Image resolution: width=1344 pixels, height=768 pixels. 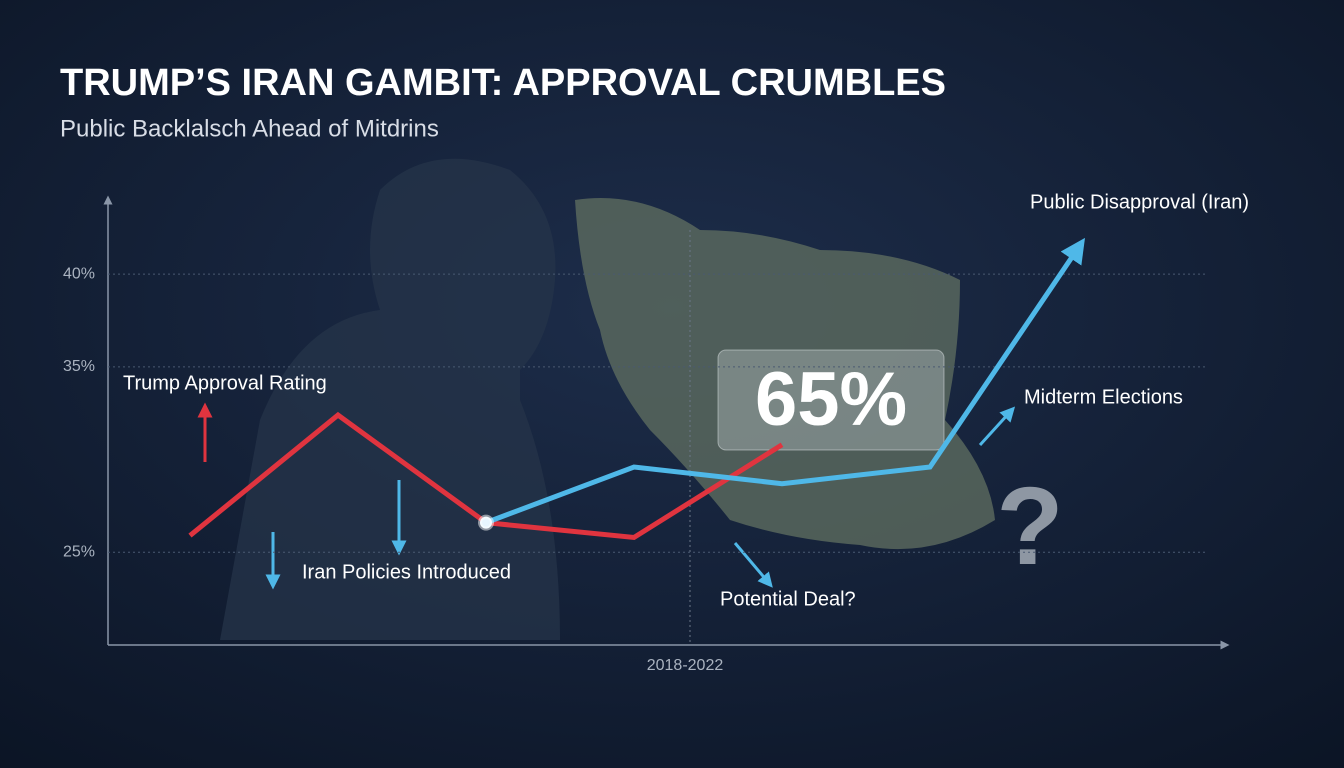 I want to click on series-label: Trump Approval Rating, so click(x=225, y=383).